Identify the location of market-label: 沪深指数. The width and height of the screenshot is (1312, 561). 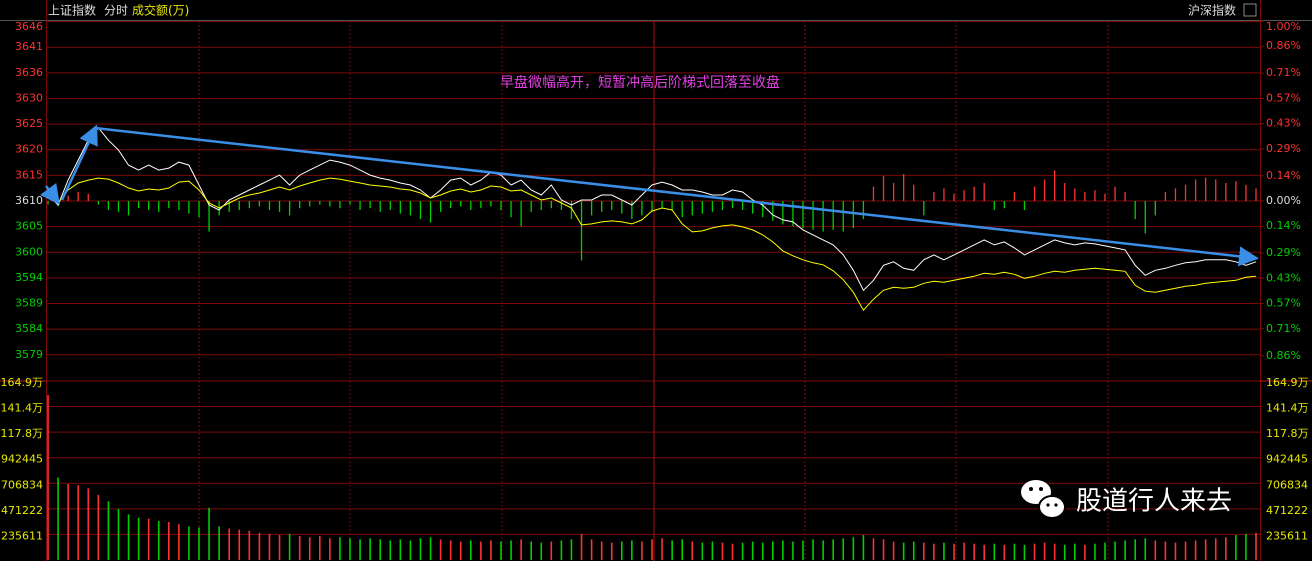
(1212, 10).